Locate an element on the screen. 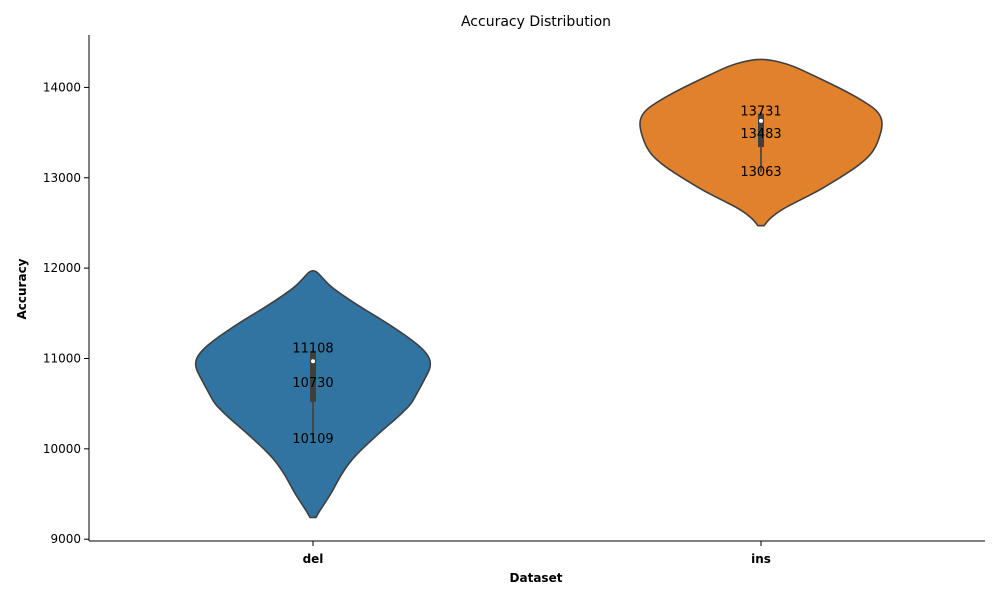 The image size is (1000, 600). annotation-ins-0: 13731 is located at coordinates (760, 112).